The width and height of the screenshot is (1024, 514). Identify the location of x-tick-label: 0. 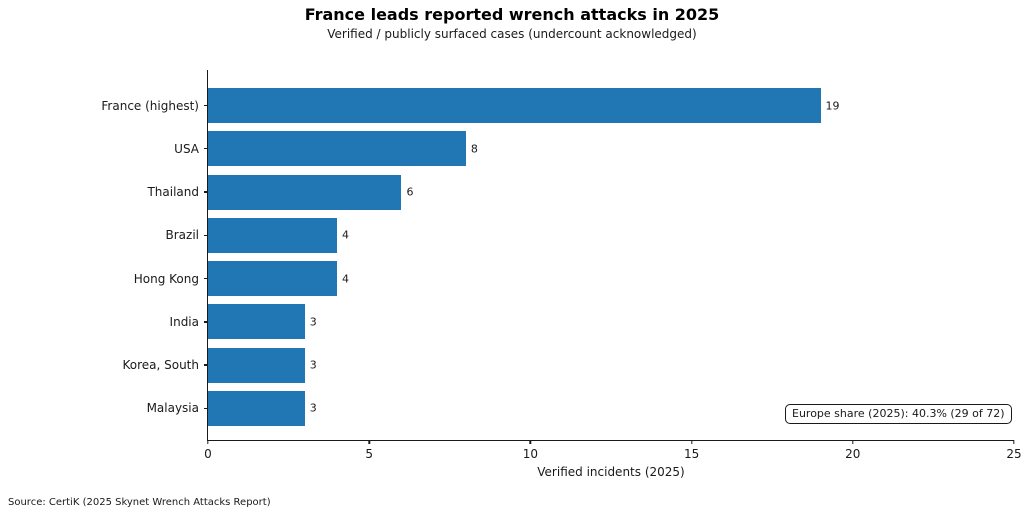
(208, 454).